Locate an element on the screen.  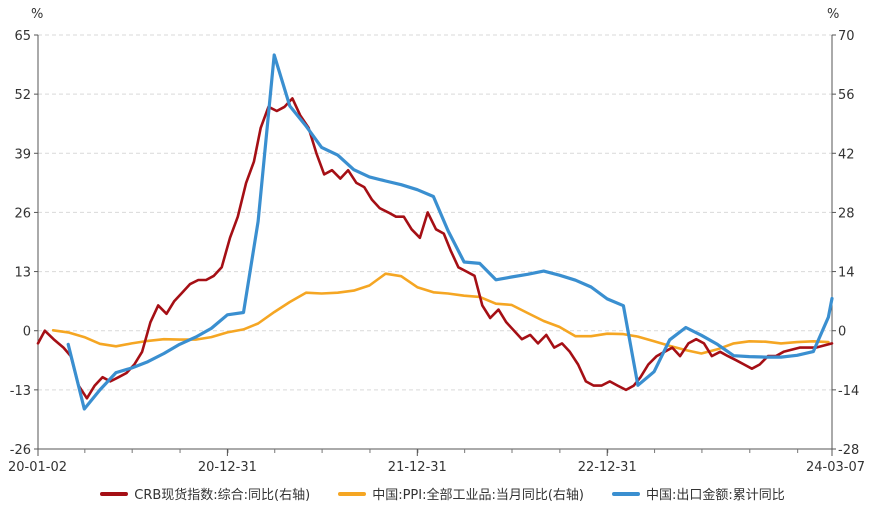
right-tick-label: -28 is located at coordinates (848, 450).